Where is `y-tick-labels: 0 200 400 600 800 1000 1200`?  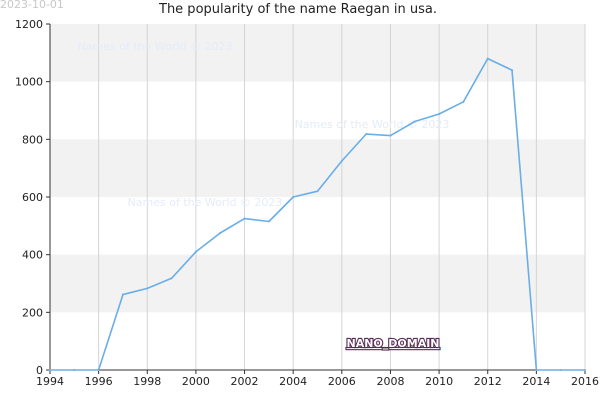
y-tick-labels: 0 200 400 600 800 1000 1200 is located at coordinates (32, 197).